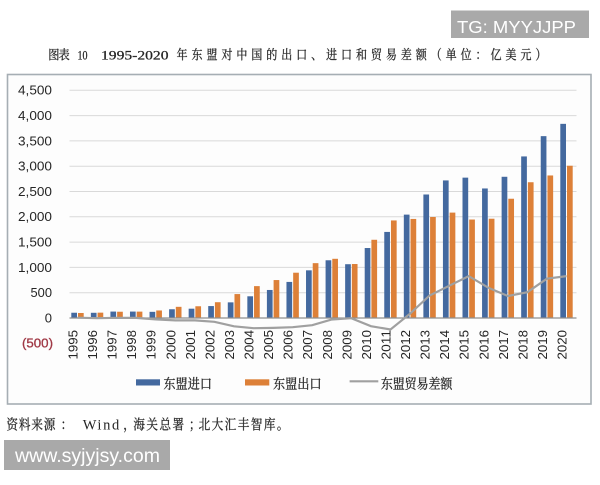 This screenshot has width=600, height=485. Describe the element at coordinates (483, 345) in the screenshot. I see `svg-text: 2016` at that location.